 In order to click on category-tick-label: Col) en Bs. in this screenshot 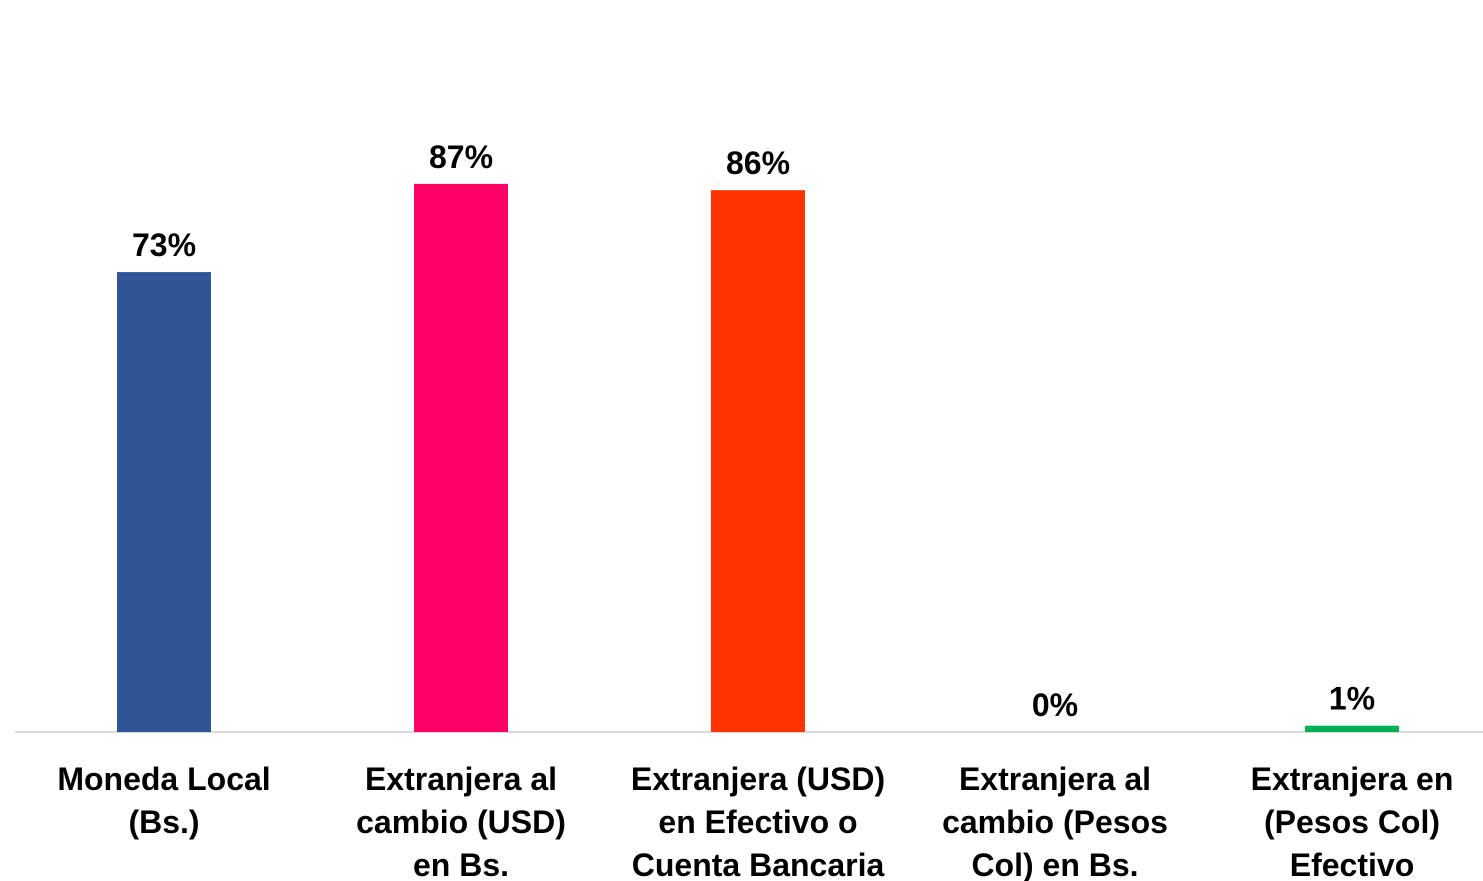, I will do `click(1054, 864)`.